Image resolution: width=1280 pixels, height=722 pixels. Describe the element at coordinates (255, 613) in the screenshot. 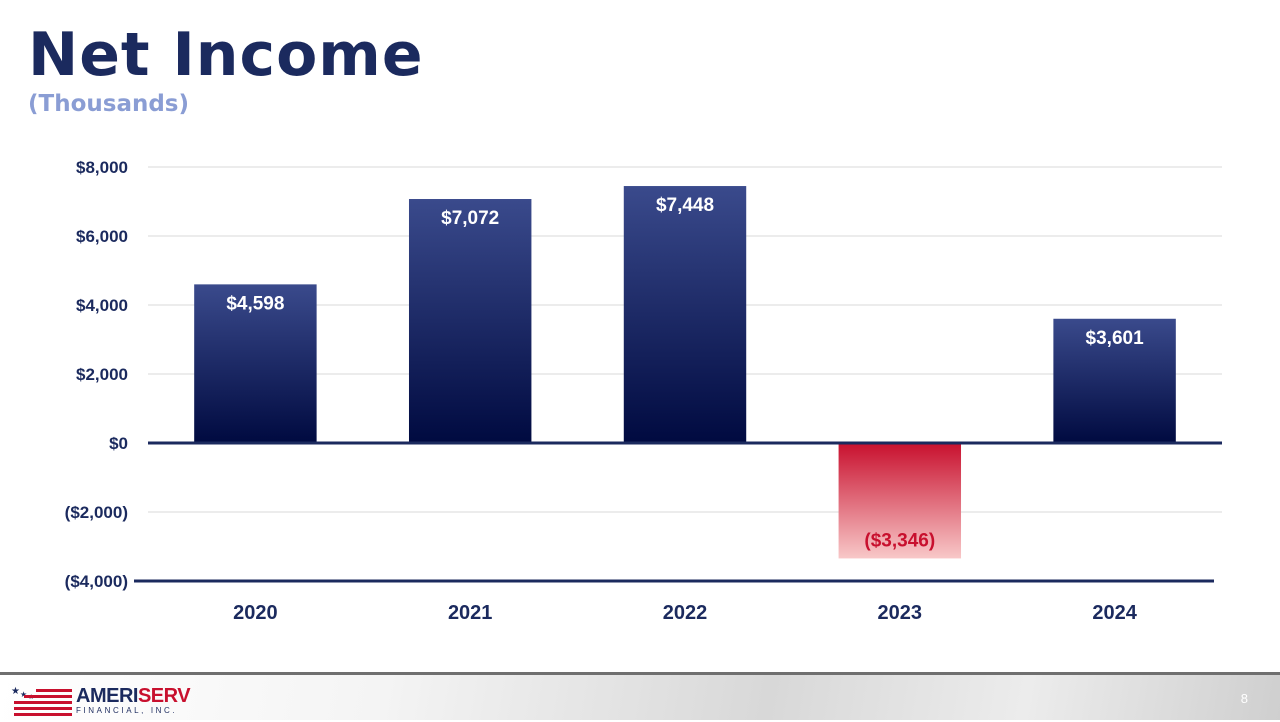

I see `x-tick-label-2020: 2020` at that location.